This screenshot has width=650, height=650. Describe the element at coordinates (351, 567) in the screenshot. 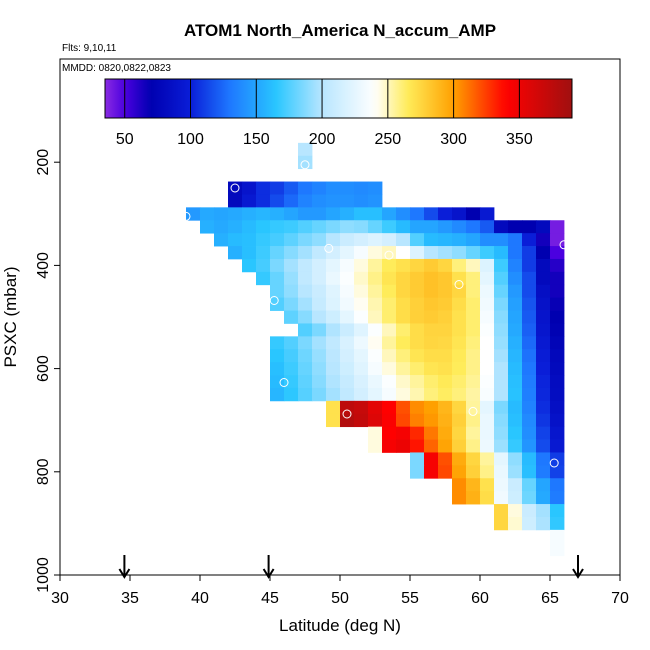

I see `flight-arrows` at that location.